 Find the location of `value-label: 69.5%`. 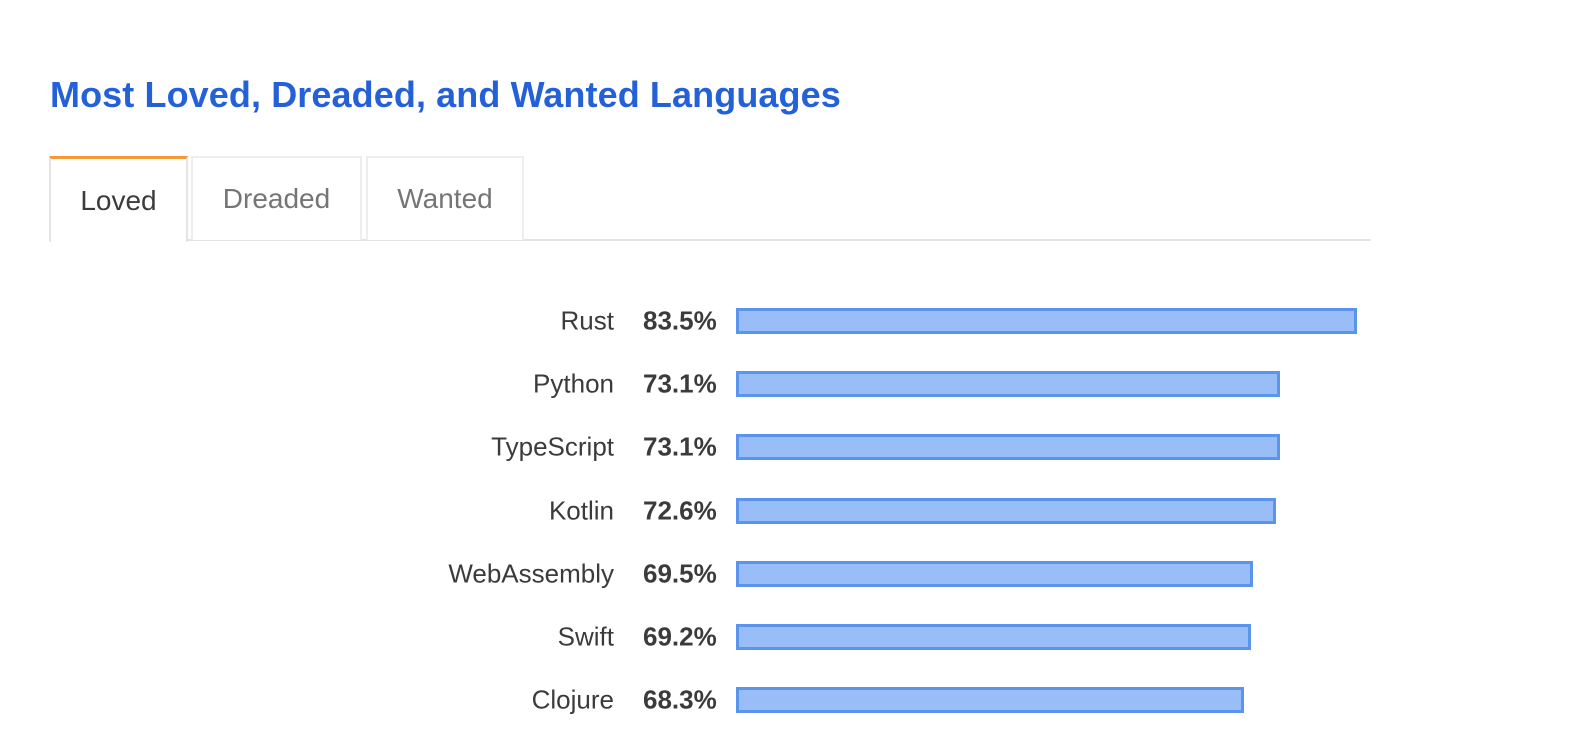

value-label: 69.5% is located at coordinates (680, 573).